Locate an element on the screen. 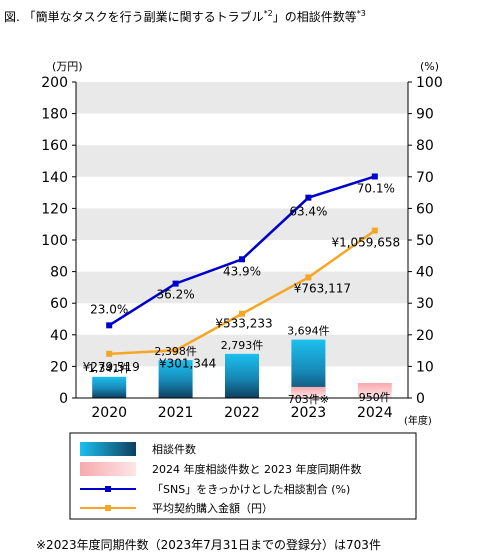  bar-label-consultations: 2,398件 is located at coordinates (175, 351).